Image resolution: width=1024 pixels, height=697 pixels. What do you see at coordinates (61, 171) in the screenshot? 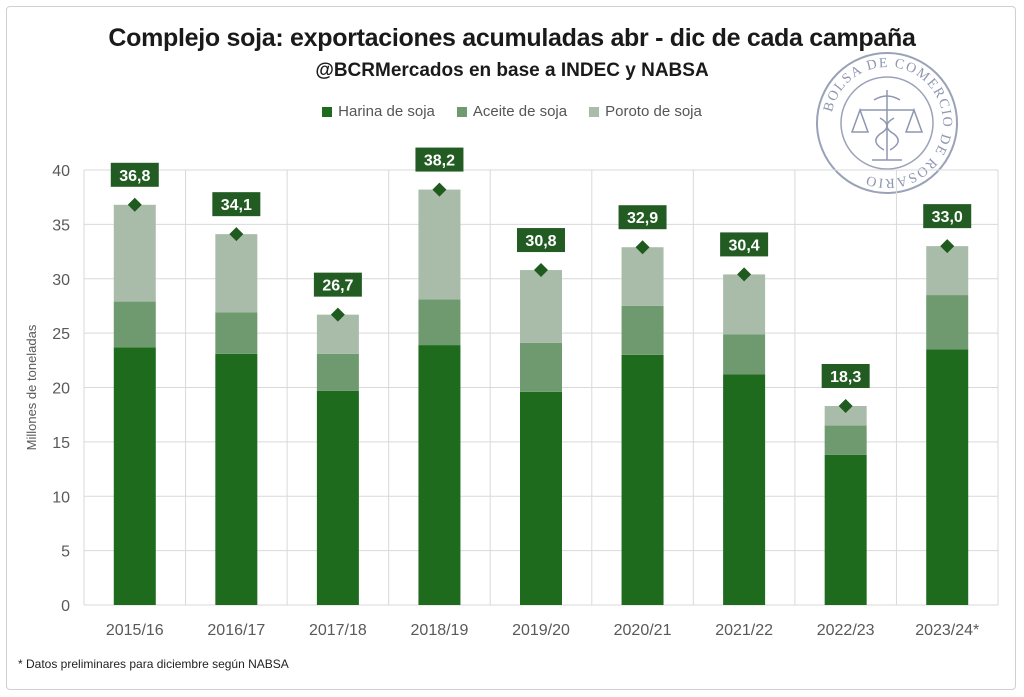
I see `y-tick-label: 40` at bounding box center [61, 171].